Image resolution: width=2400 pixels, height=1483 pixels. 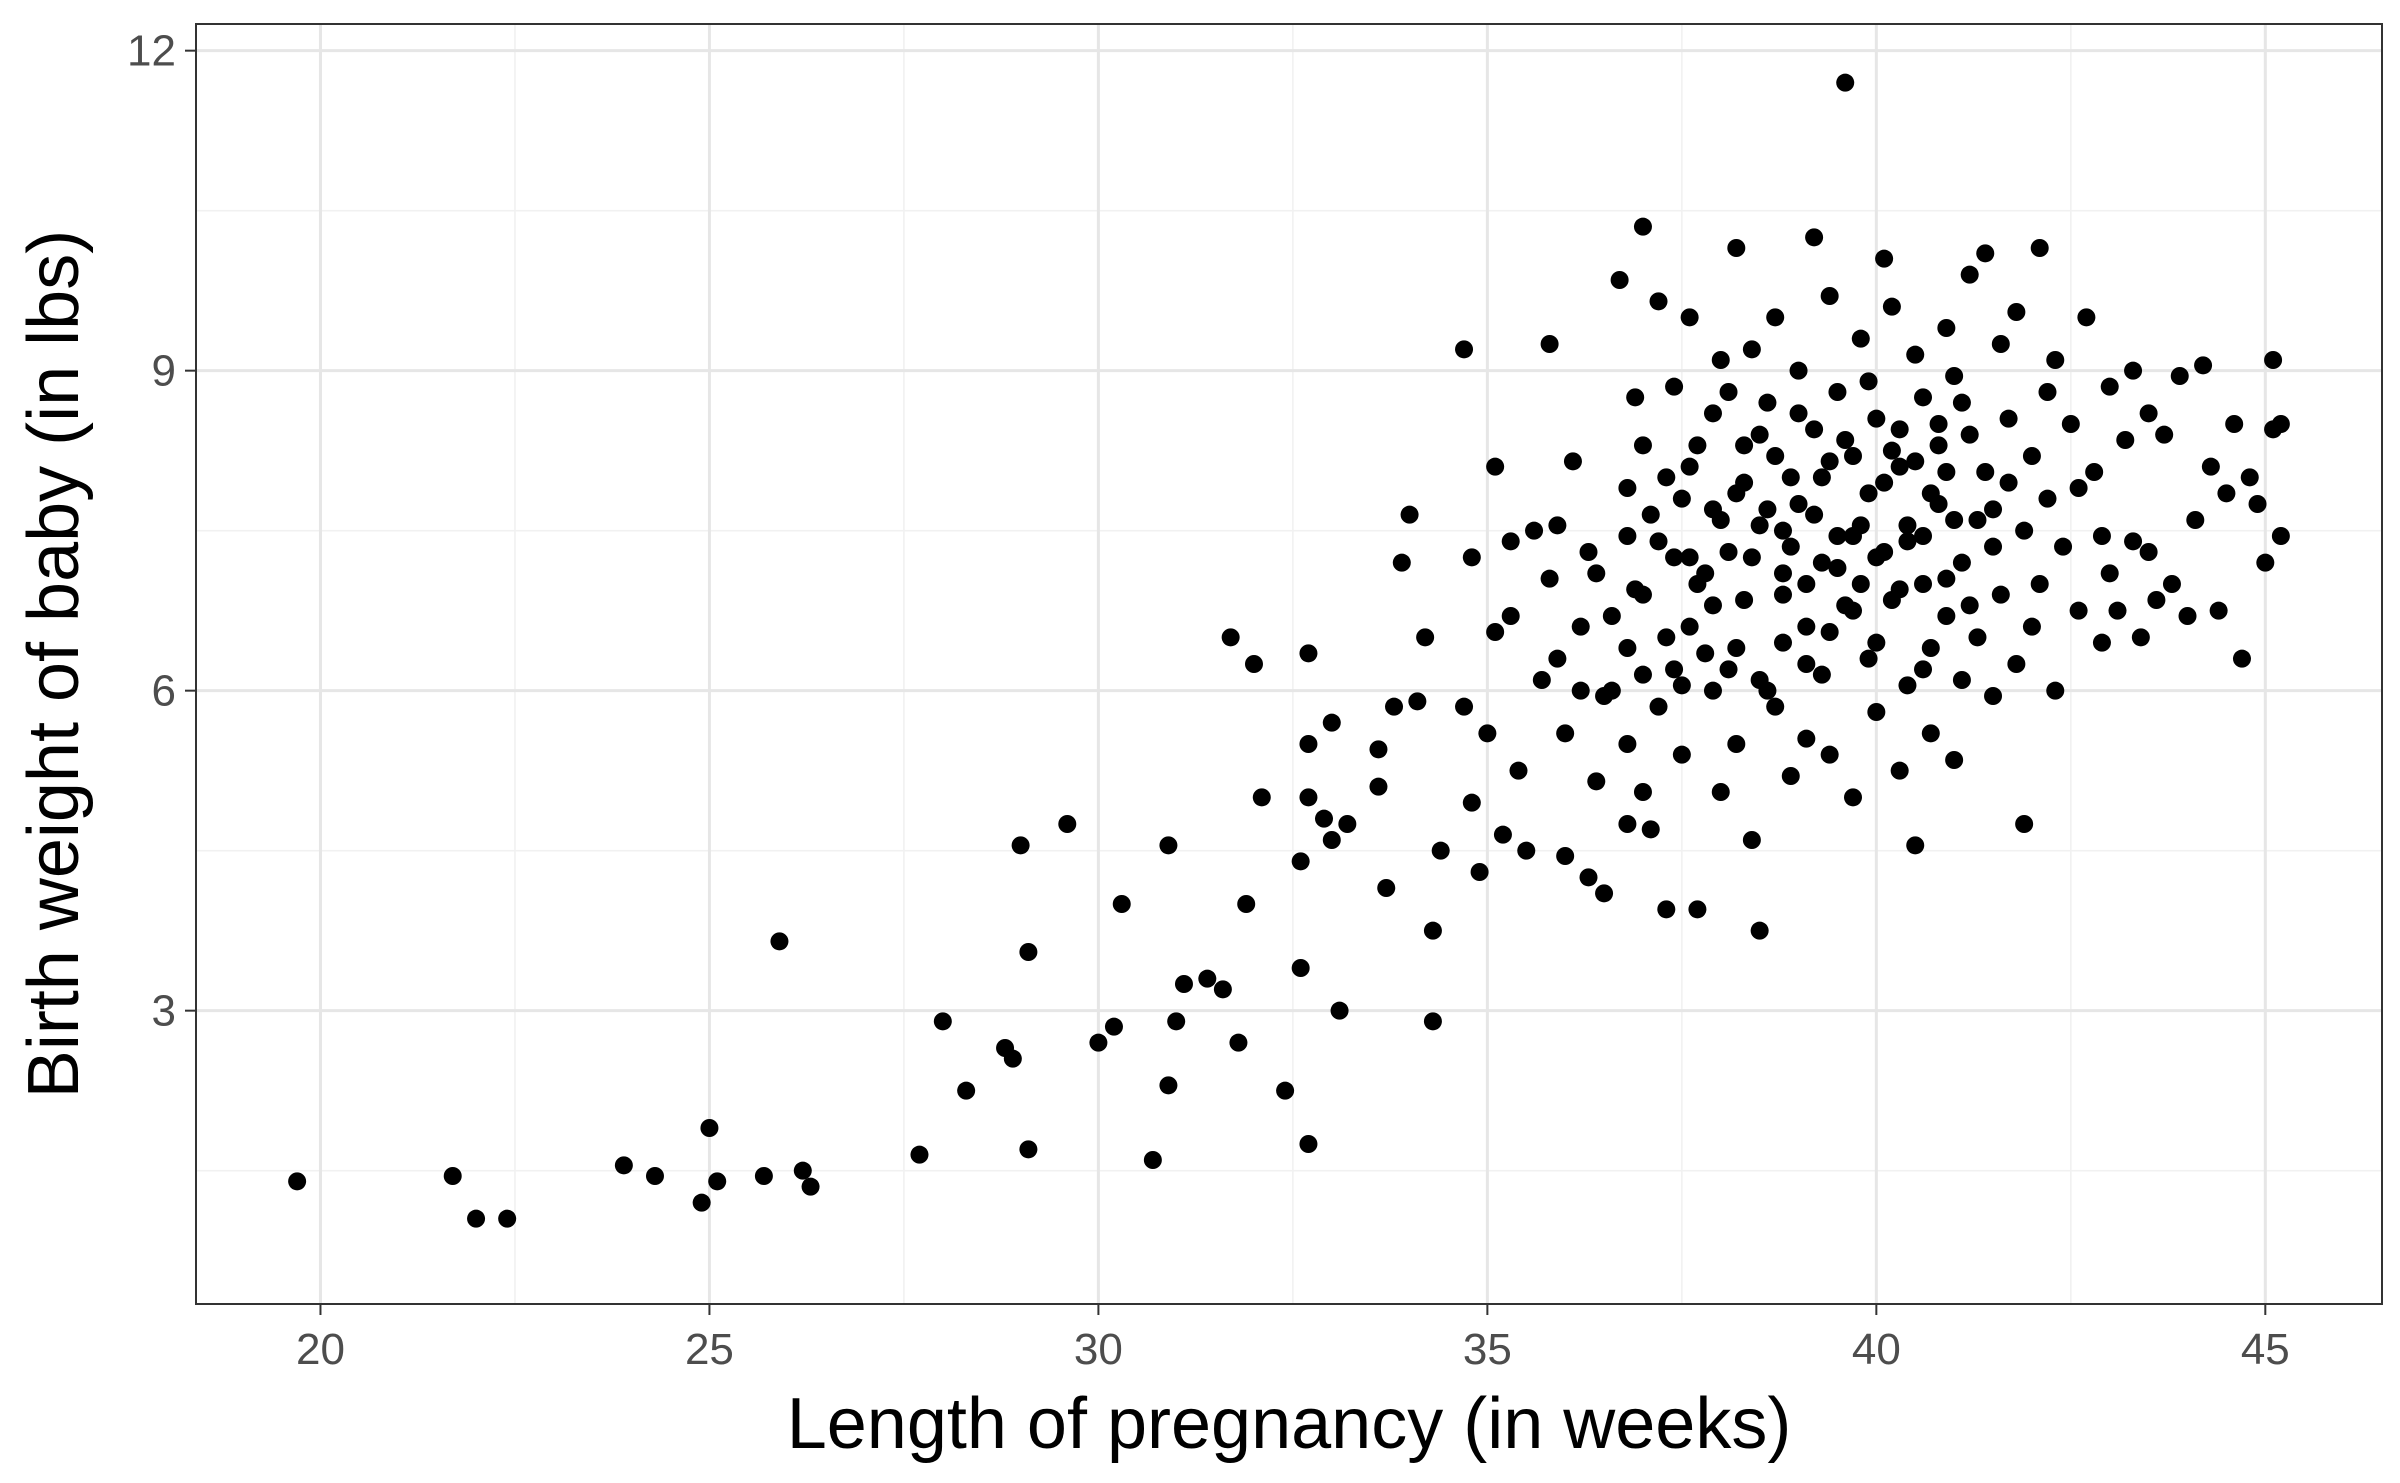 What do you see at coordinates (1098, 1349) in the screenshot?
I see `x-tick-label: 30` at bounding box center [1098, 1349].